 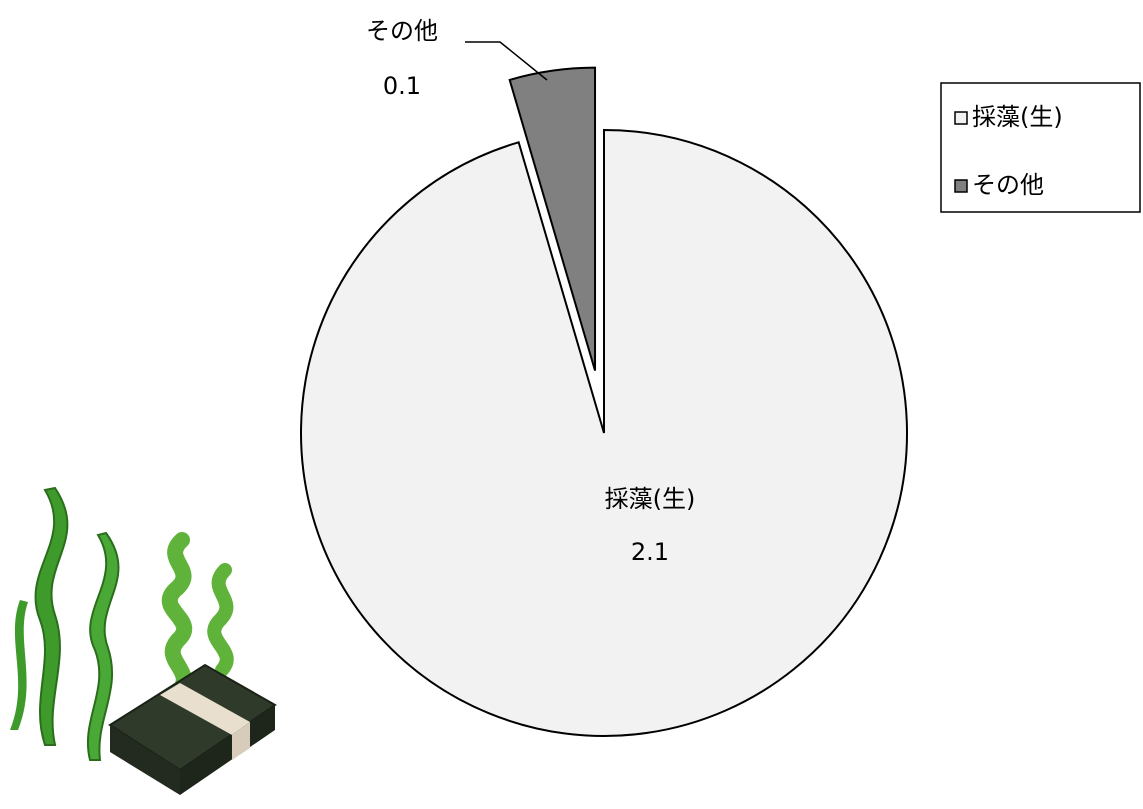 I want to click on data-label-value: 0.1, so click(x=402, y=86).